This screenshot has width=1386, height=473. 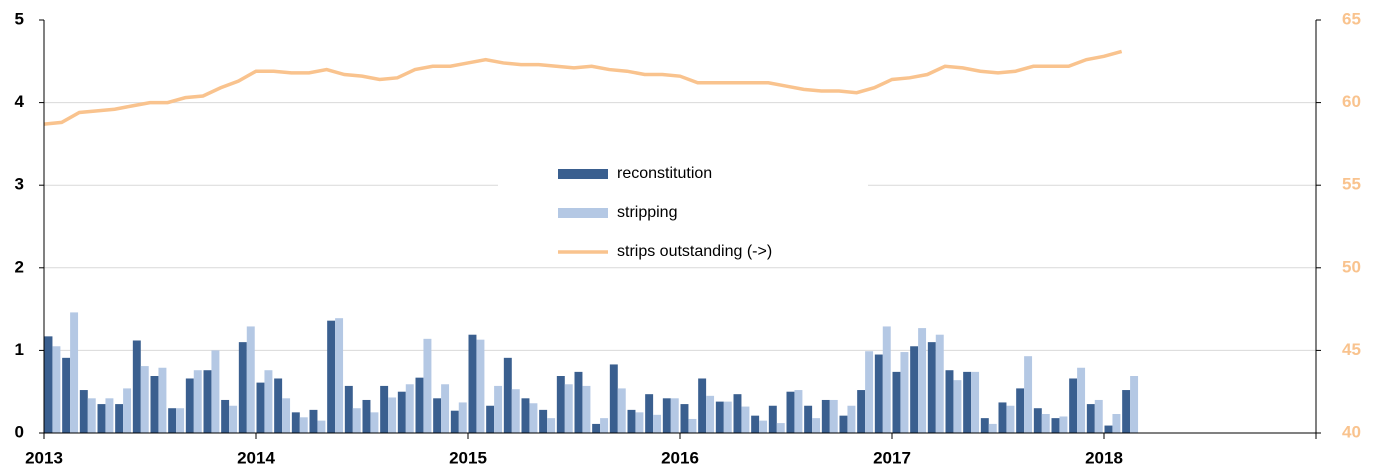 I want to click on y2-tick-label: 50, so click(x=1351, y=266).